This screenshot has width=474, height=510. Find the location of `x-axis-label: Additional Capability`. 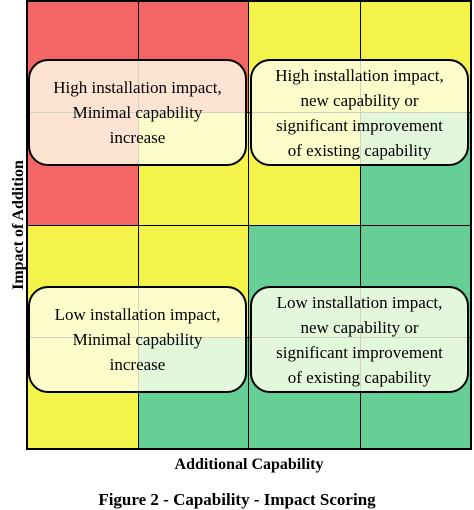

x-axis-label: Additional Capability is located at coordinates (249, 464).